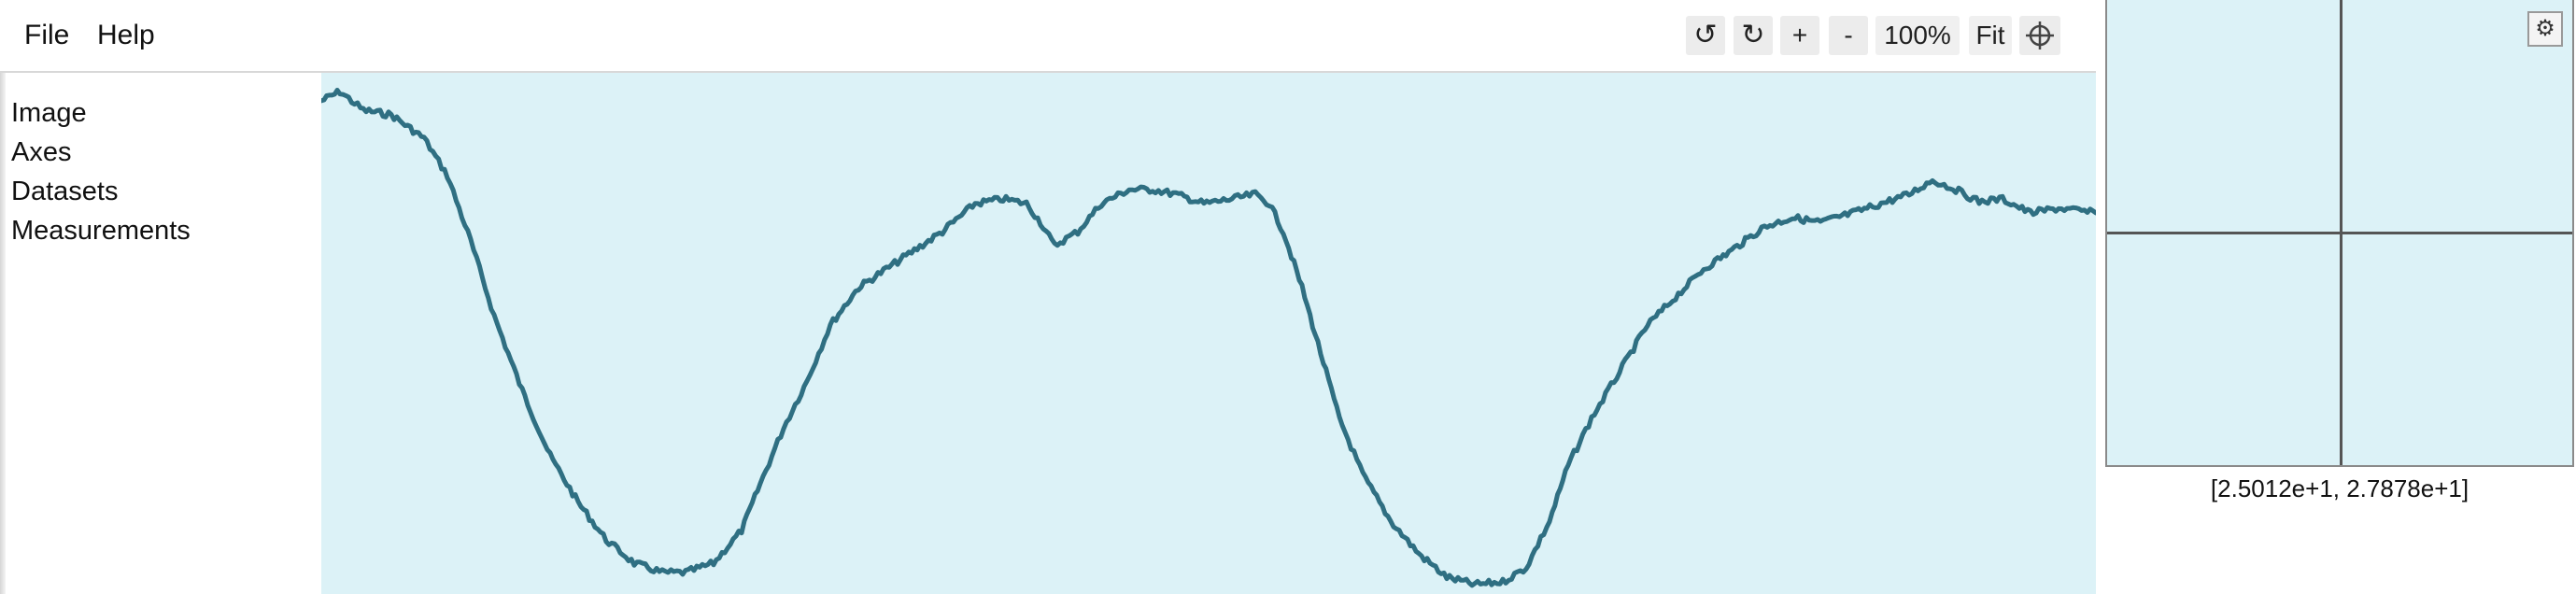  What do you see at coordinates (47, 35) in the screenshot?
I see `menu-file: File` at bounding box center [47, 35].